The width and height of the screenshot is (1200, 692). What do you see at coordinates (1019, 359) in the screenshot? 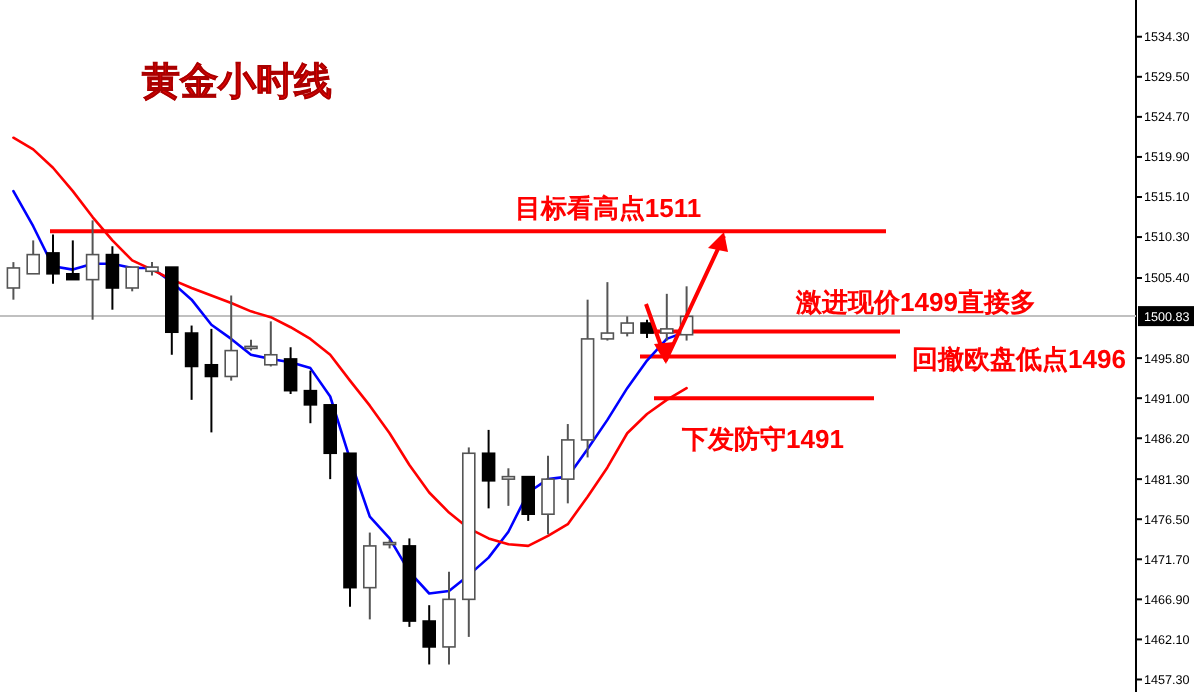
I see `ref-line-label: 回撤欧盘低点1496` at bounding box center [1019, 359].